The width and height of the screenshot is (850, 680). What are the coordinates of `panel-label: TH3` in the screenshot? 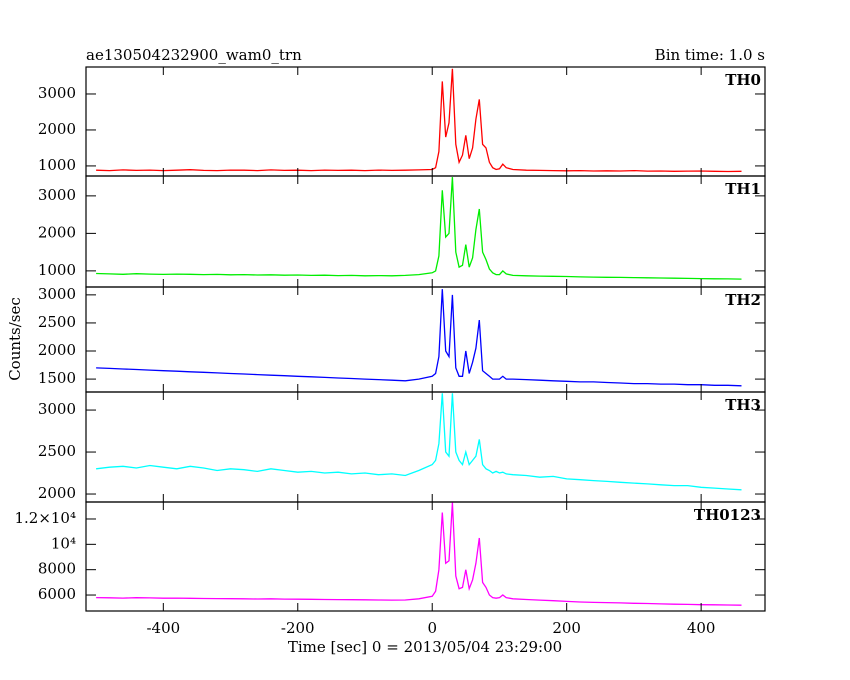 It's located at (743, 405).